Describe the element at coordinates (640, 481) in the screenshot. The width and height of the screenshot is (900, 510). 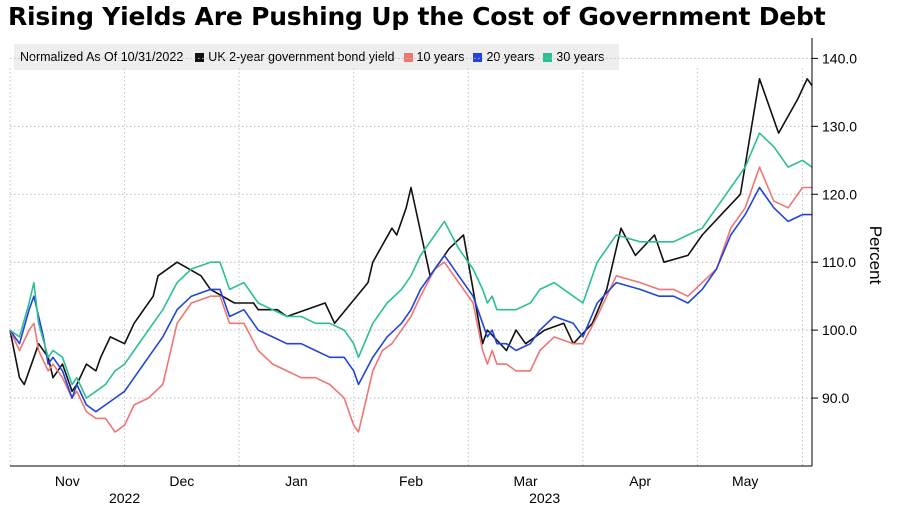
I see `x-tick-label: Apr` at that location.